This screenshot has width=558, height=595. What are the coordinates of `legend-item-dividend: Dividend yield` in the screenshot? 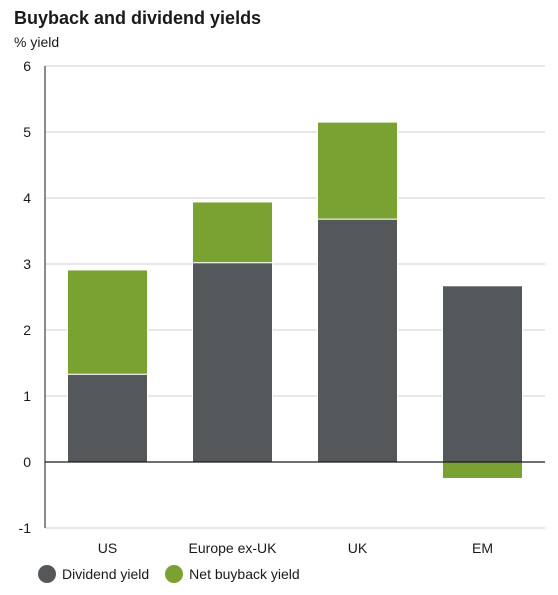 It's located at (93, 574).